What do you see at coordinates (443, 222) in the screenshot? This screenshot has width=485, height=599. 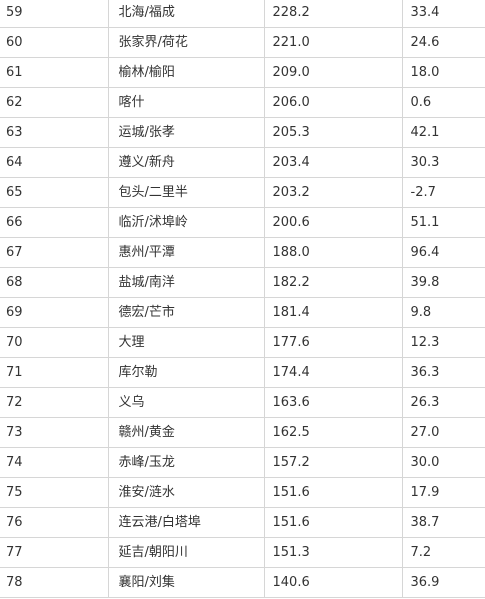 I see `growth-cell: 51.1` at bounding box center [443, 222].